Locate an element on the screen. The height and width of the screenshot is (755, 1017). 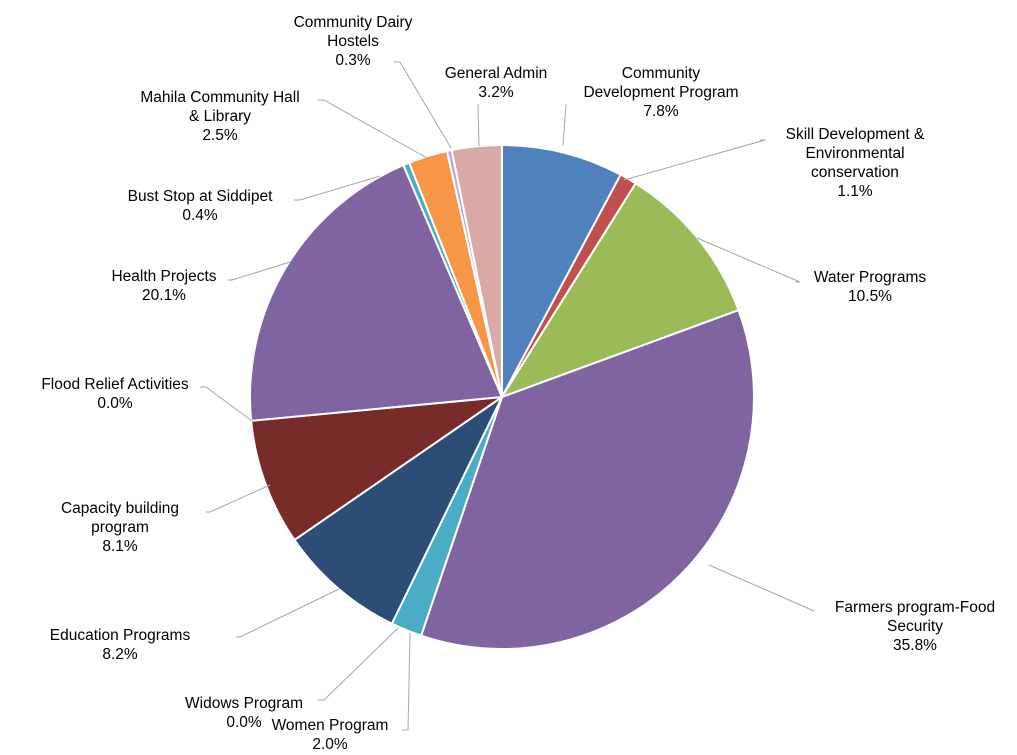
label-widows-program: Widows Program 0.0% is located at coordinates (244, 713).